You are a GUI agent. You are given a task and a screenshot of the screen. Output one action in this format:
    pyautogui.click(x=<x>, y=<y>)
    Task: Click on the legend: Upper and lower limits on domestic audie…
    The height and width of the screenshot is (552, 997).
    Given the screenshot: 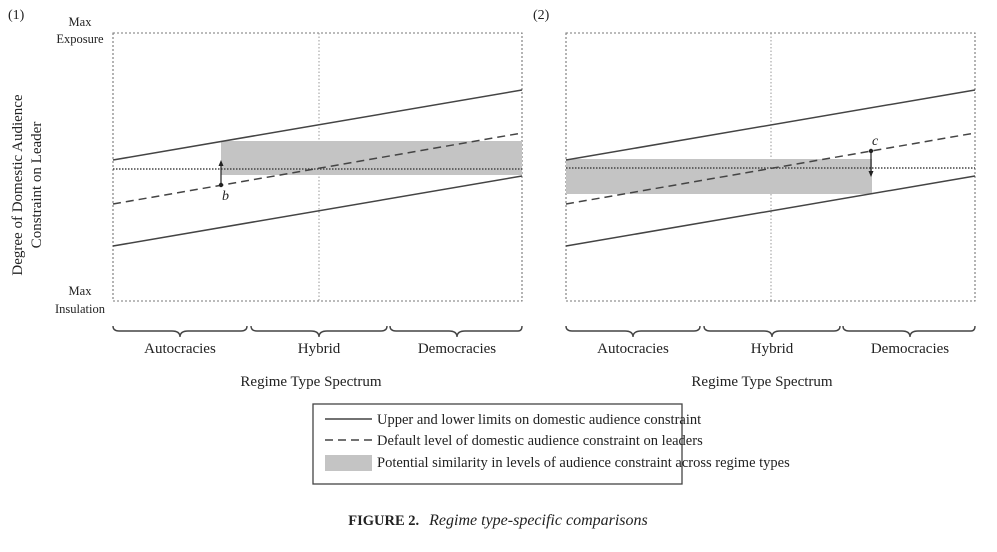 What is the action you would take?
    pyautogui.click(x=551, y=444)
    